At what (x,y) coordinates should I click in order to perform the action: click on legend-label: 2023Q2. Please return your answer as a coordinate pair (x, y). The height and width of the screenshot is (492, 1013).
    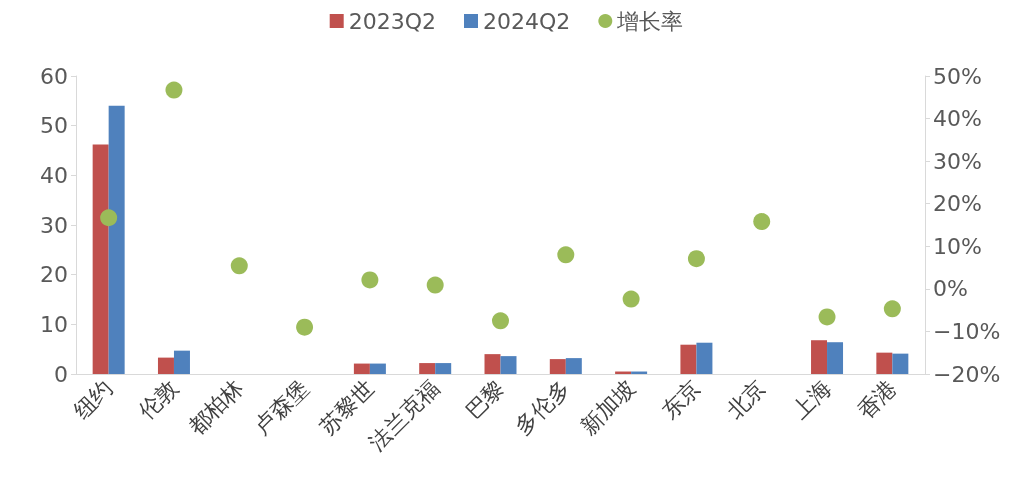
    Looking at the image, I should click on (392, 21).